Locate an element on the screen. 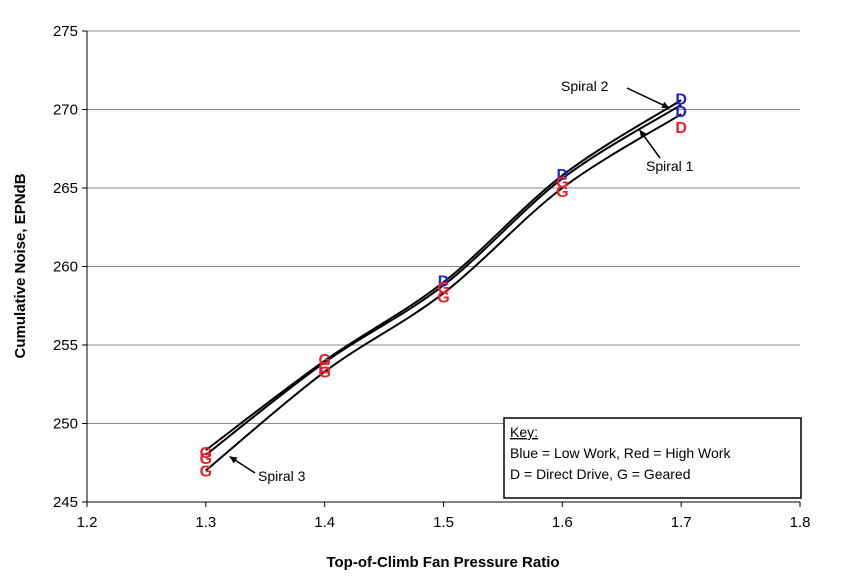 Image resolution: width=850 pixels, height=581 pixels. key-border is located at coordinates (652, 458).